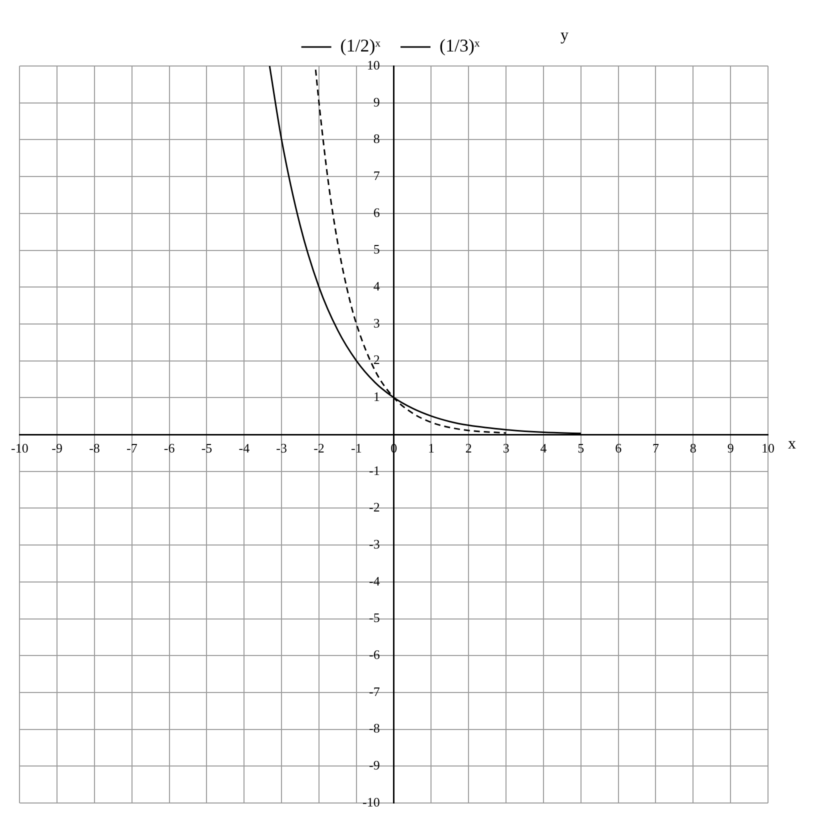 This screenshot has height=820, width=825. I want to click on y-tick-label: -9, so click(374, 765).